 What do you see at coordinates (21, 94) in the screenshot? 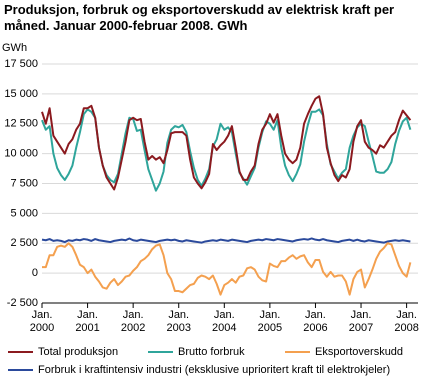
I see `y-tick-label: 15 000` at bounding box center [21, 94].